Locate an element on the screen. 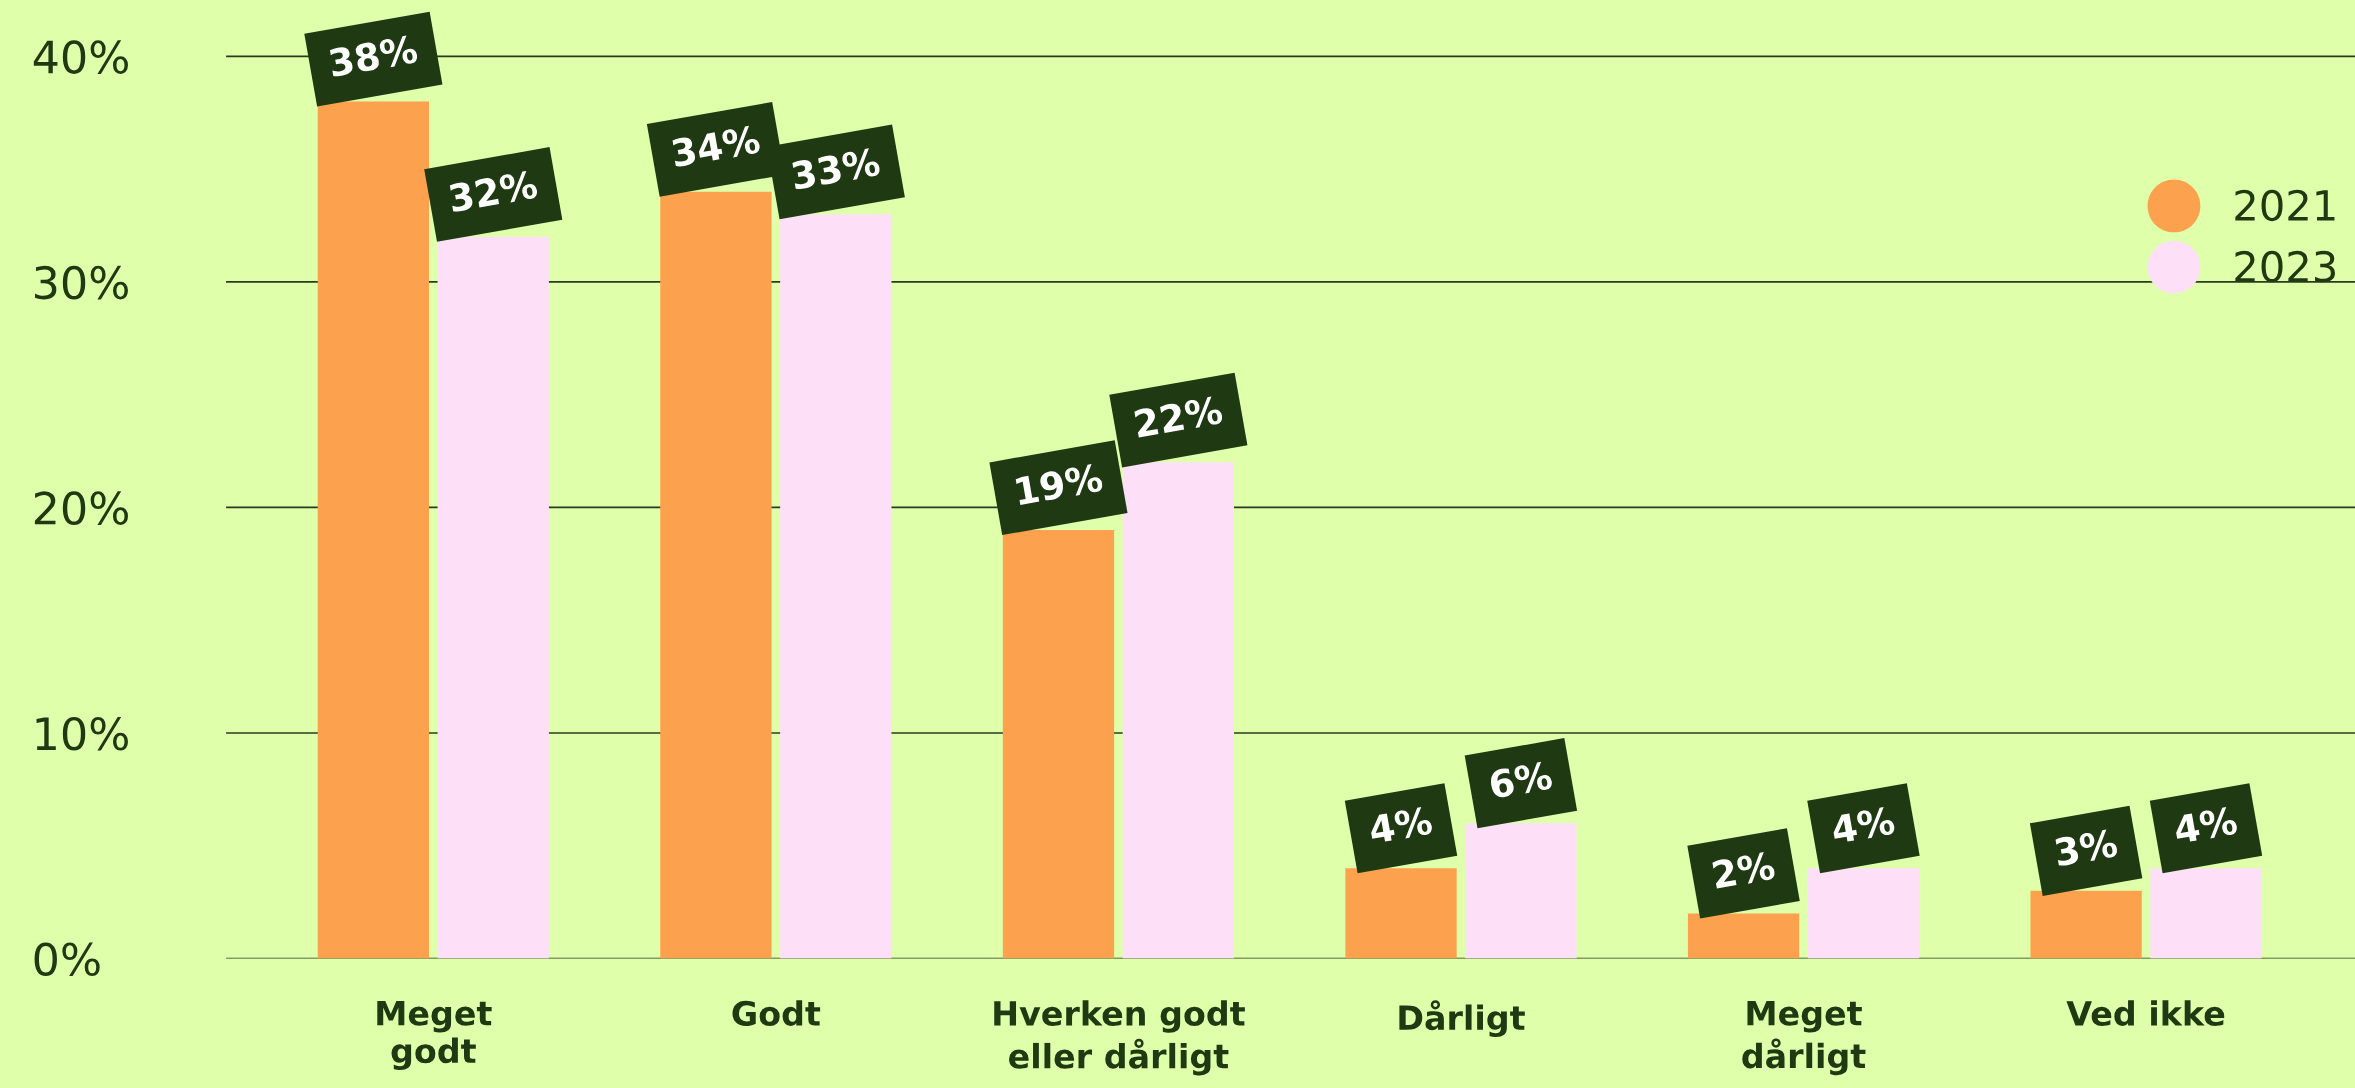 Image resolution: width=2355 pixels, height=1088 pixels. x-tick-label: Ved ikke is located at coordinates (2145, 1013).